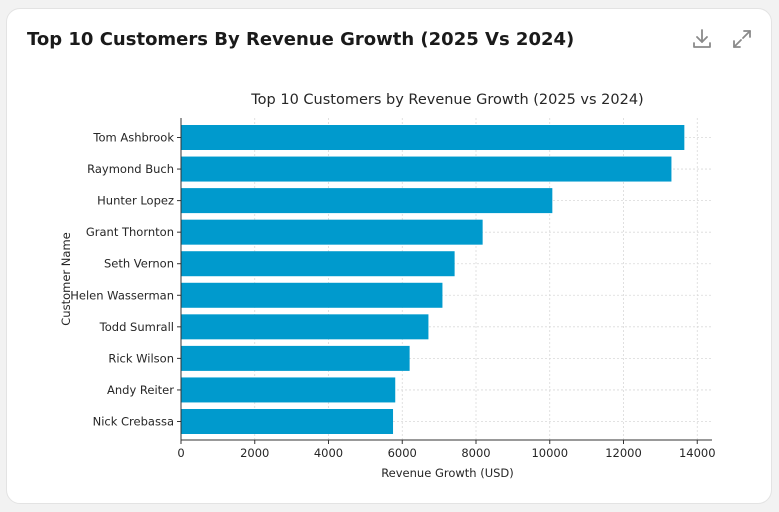 The width and height of the screenshot is (779, 512). I want to click on x-tick-label: 10000, so click(549, 453).